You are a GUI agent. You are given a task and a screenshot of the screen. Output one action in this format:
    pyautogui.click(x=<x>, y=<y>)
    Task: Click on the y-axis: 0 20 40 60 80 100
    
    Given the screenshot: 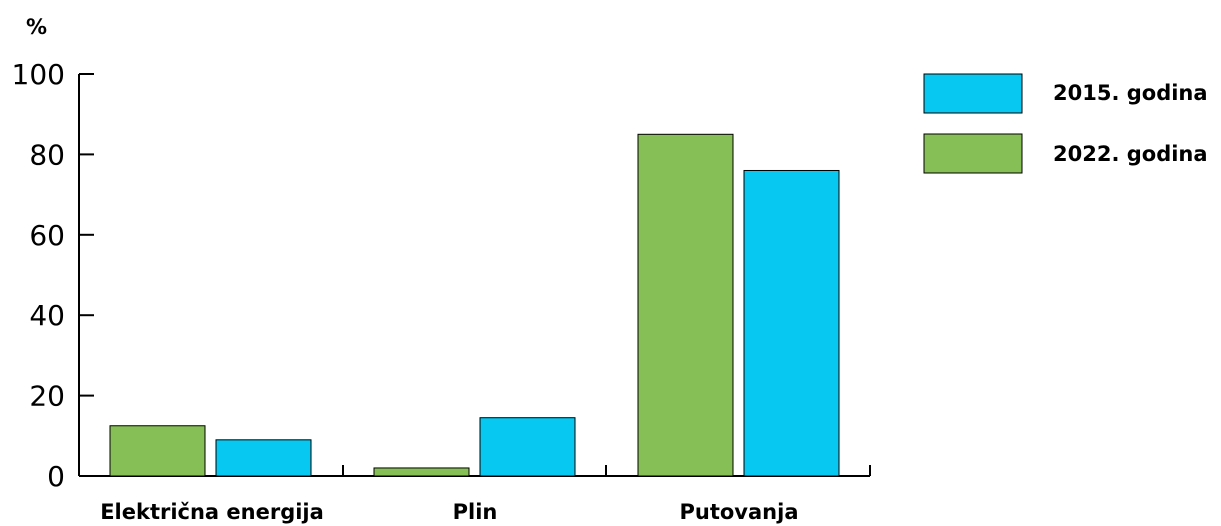 What is the action you would take?
    pyautogui.click(x=53, y=275)
    